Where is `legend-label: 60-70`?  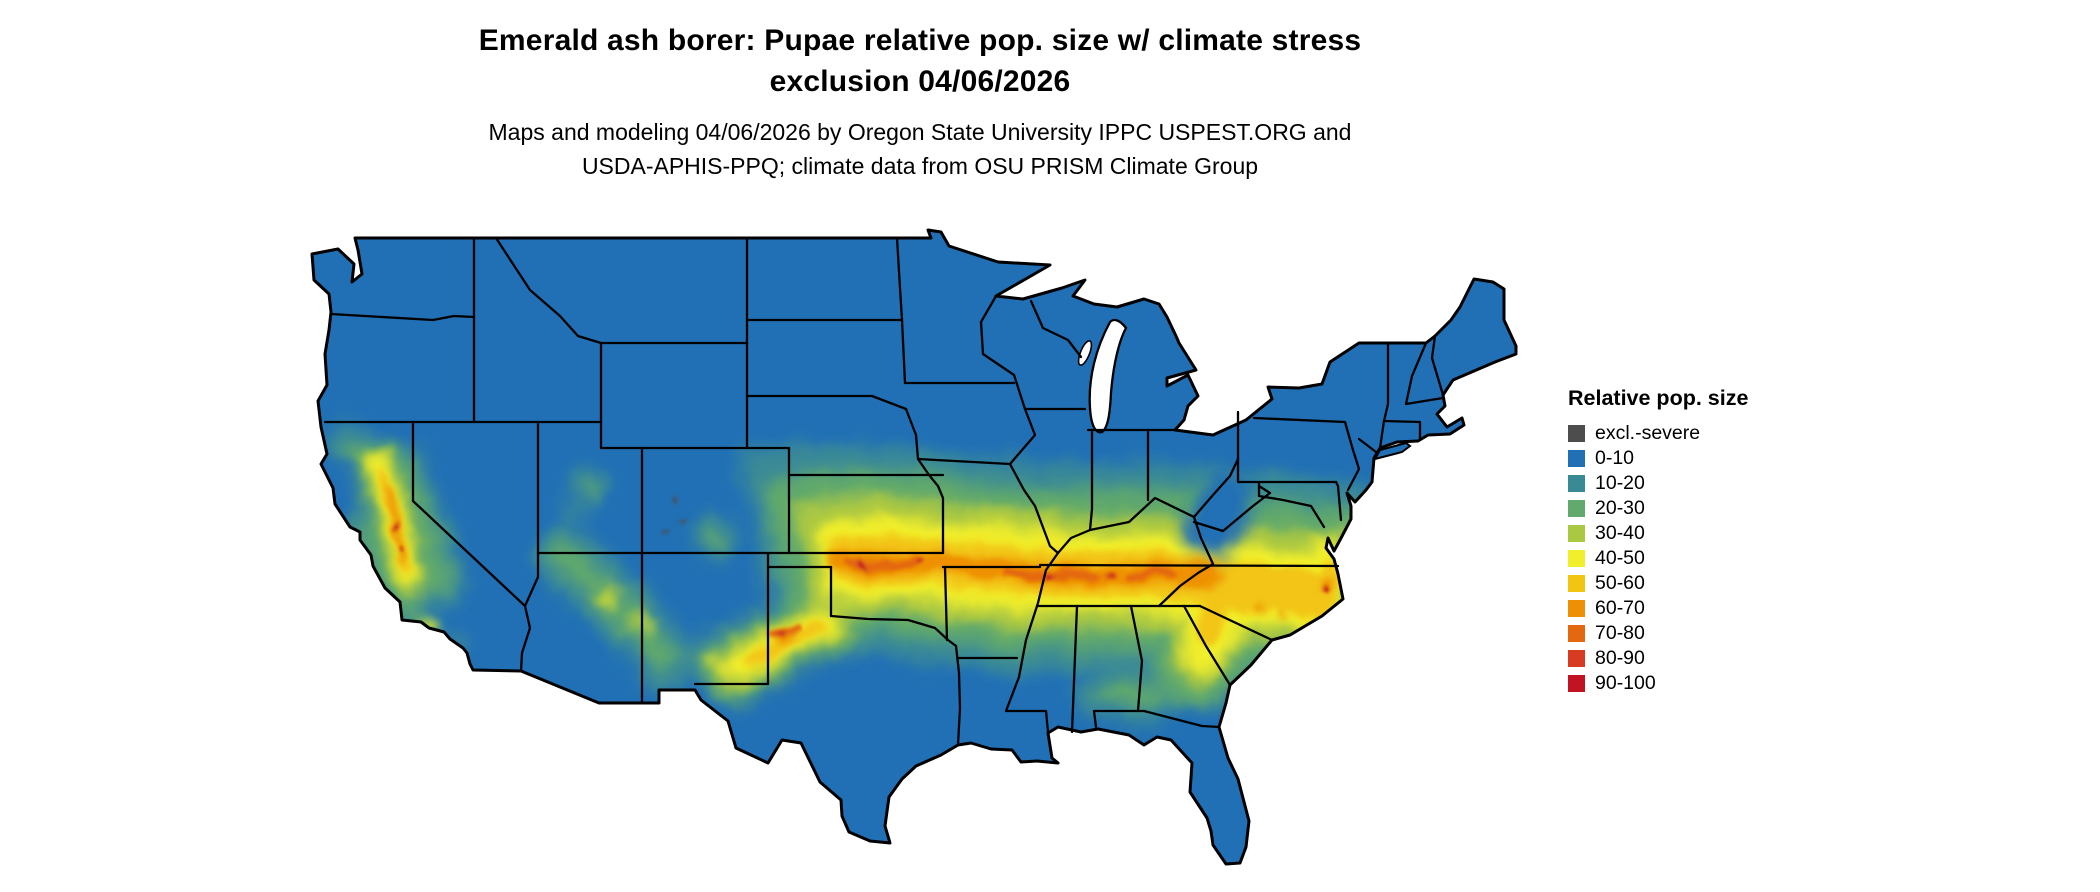 legend-label: 60-70 is located at coordinates (1620, 608).